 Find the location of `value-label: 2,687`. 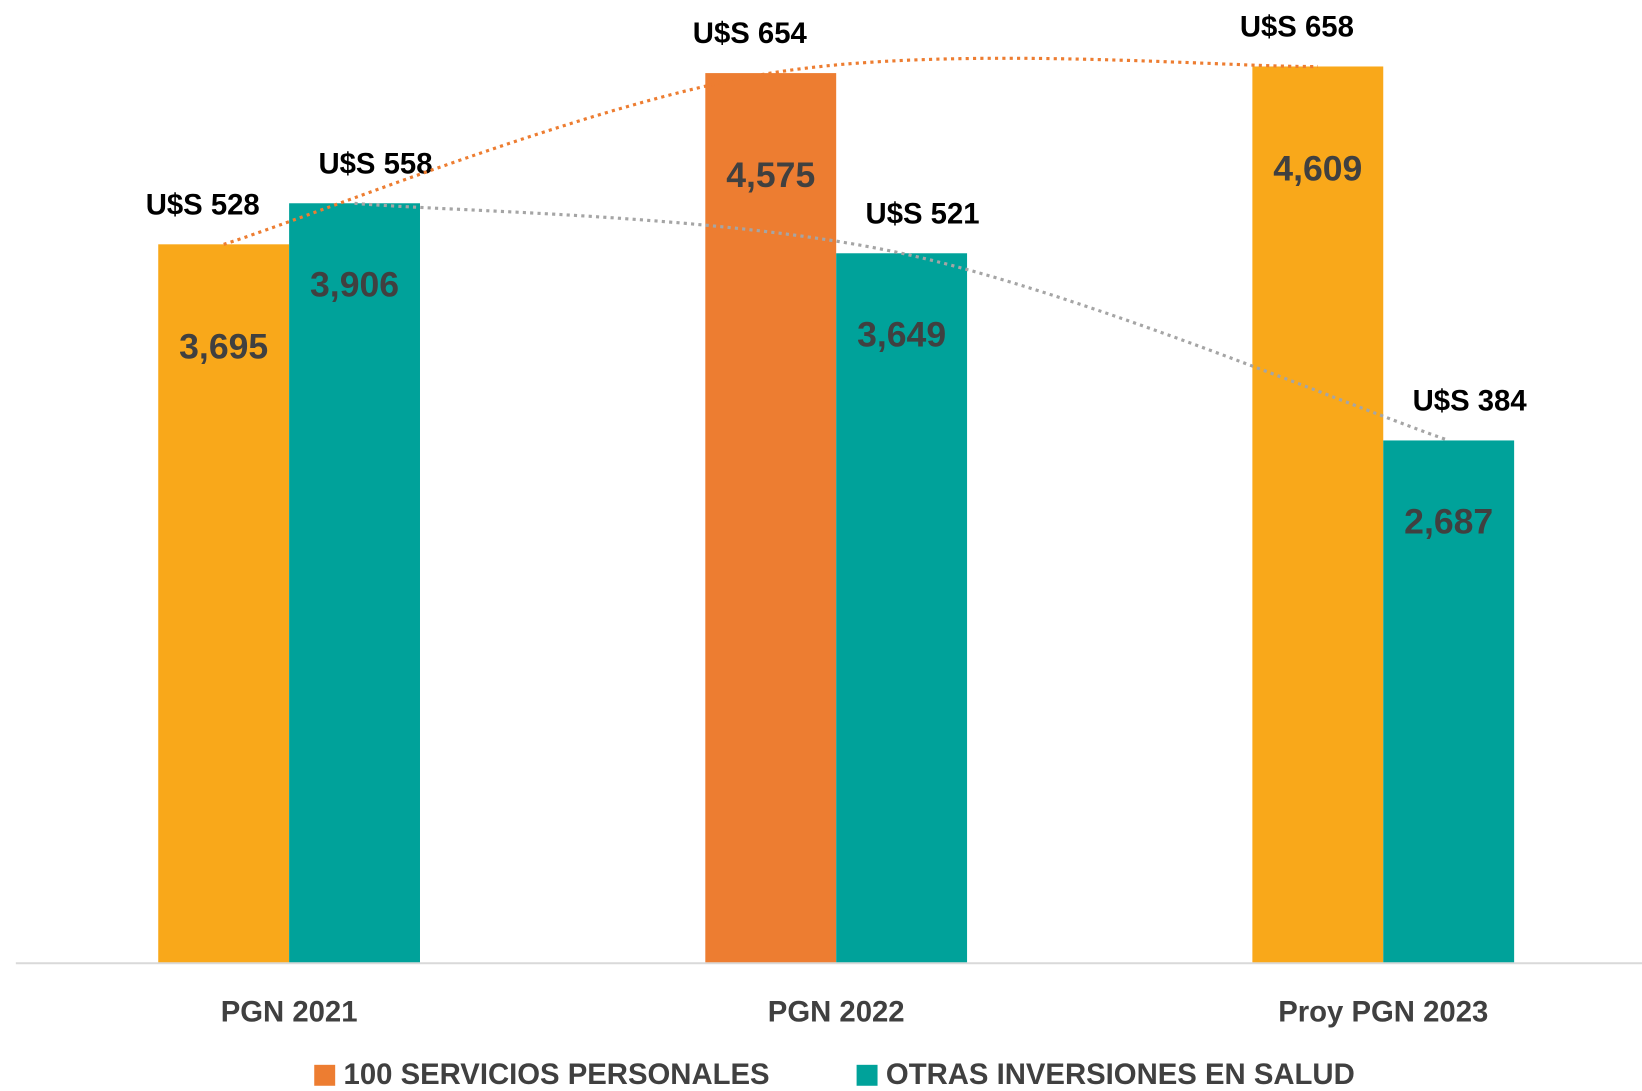

value-label: 2,687 is located at coordinates (1448, 522).